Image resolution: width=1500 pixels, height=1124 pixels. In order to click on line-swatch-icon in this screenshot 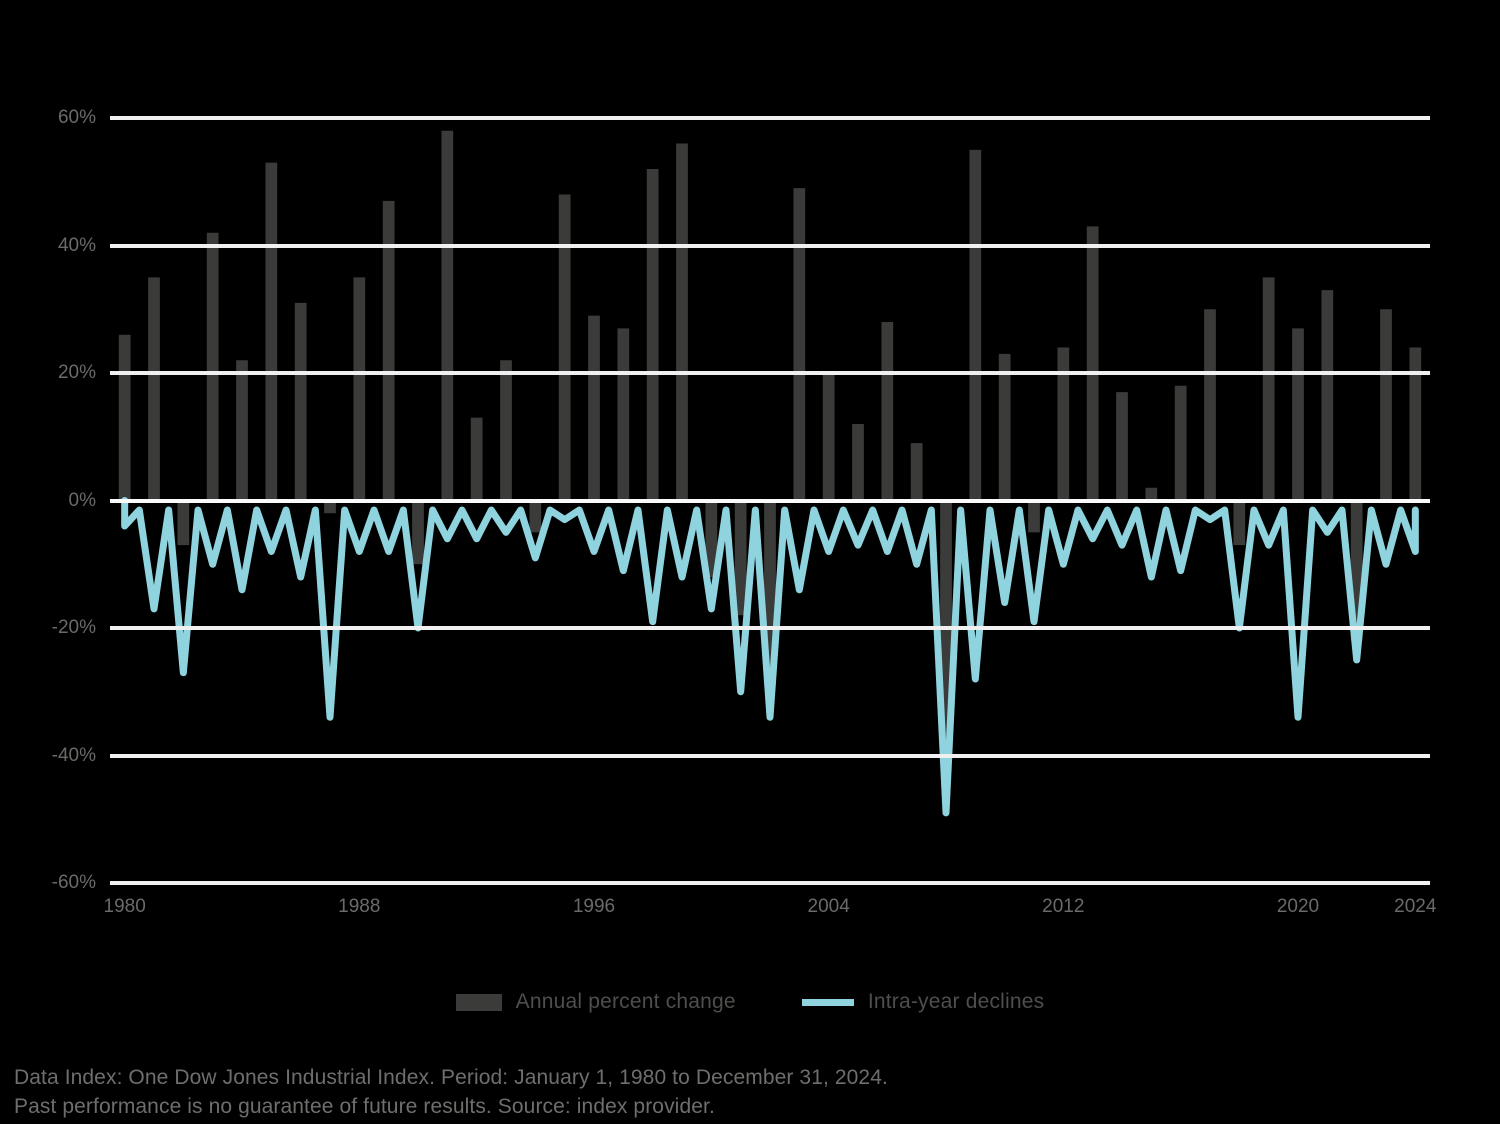, I will do `click(827, 1002)`.